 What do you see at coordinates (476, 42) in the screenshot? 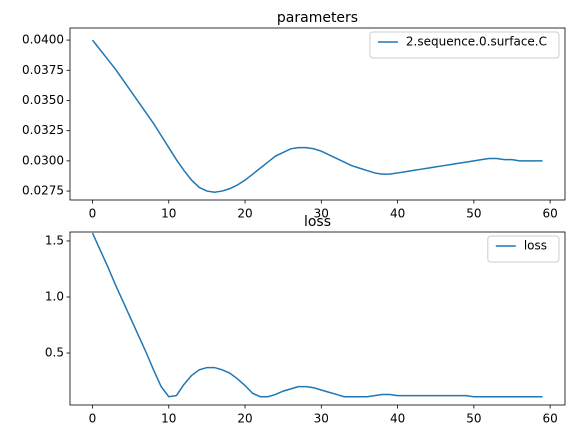
I see `legend-label: 2.sequence.0.surface.C` at bounding box center [476, 42].